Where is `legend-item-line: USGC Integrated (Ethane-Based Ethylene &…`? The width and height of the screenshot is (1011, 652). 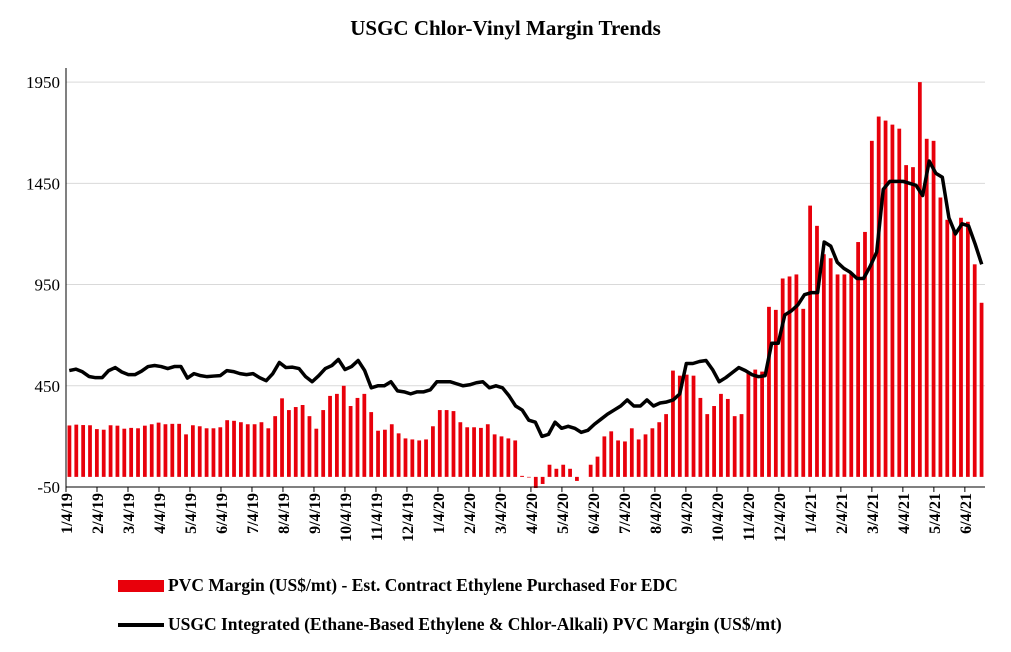
legend-item-line: USGC Integrated (Ethane-Based Ethylene &… is located at coordinates (558, 624).